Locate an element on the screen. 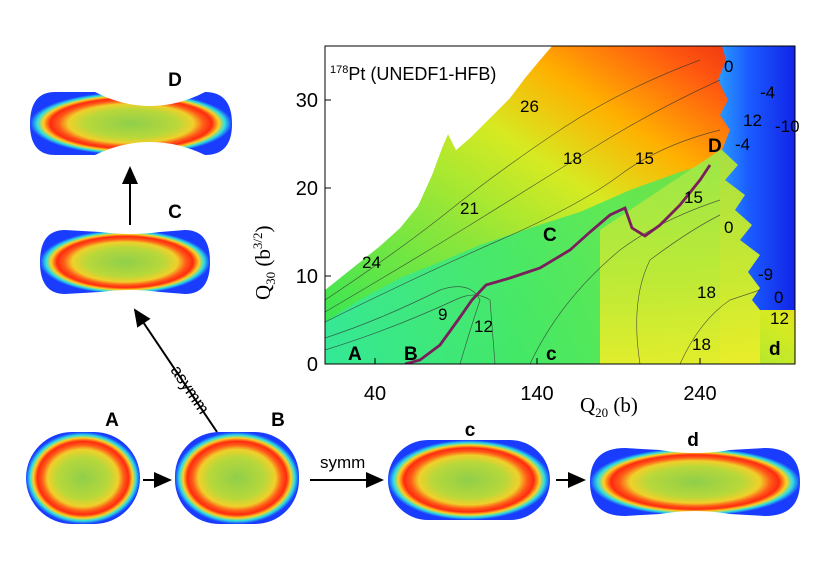 The image size is (820, 568). point-label-B: B is located at coordinates (411, 354).